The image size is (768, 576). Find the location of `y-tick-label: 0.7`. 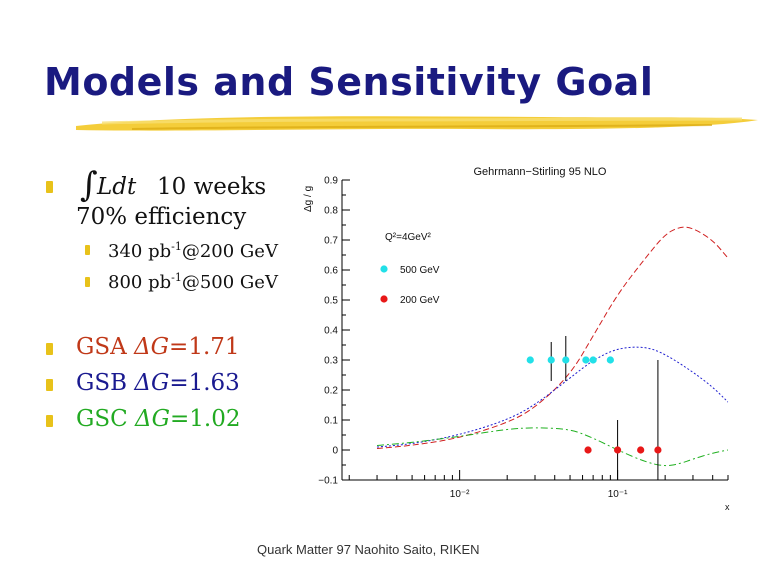

y-tick-label: 0.7 is located at coordinates (331, 241).